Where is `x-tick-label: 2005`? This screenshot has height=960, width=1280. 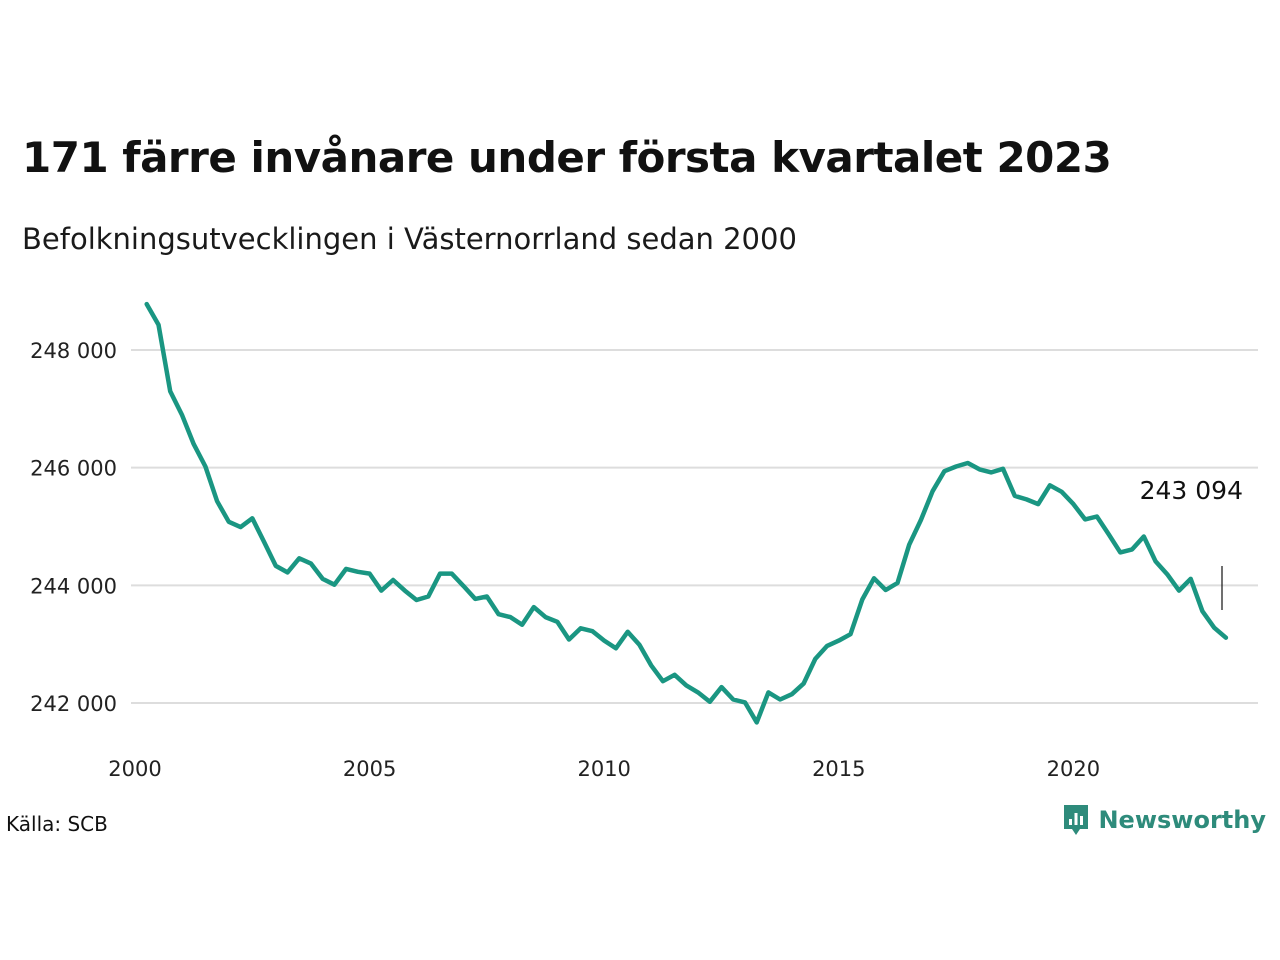
x-tick-label: 2005 is located at coordinates (369, 769).